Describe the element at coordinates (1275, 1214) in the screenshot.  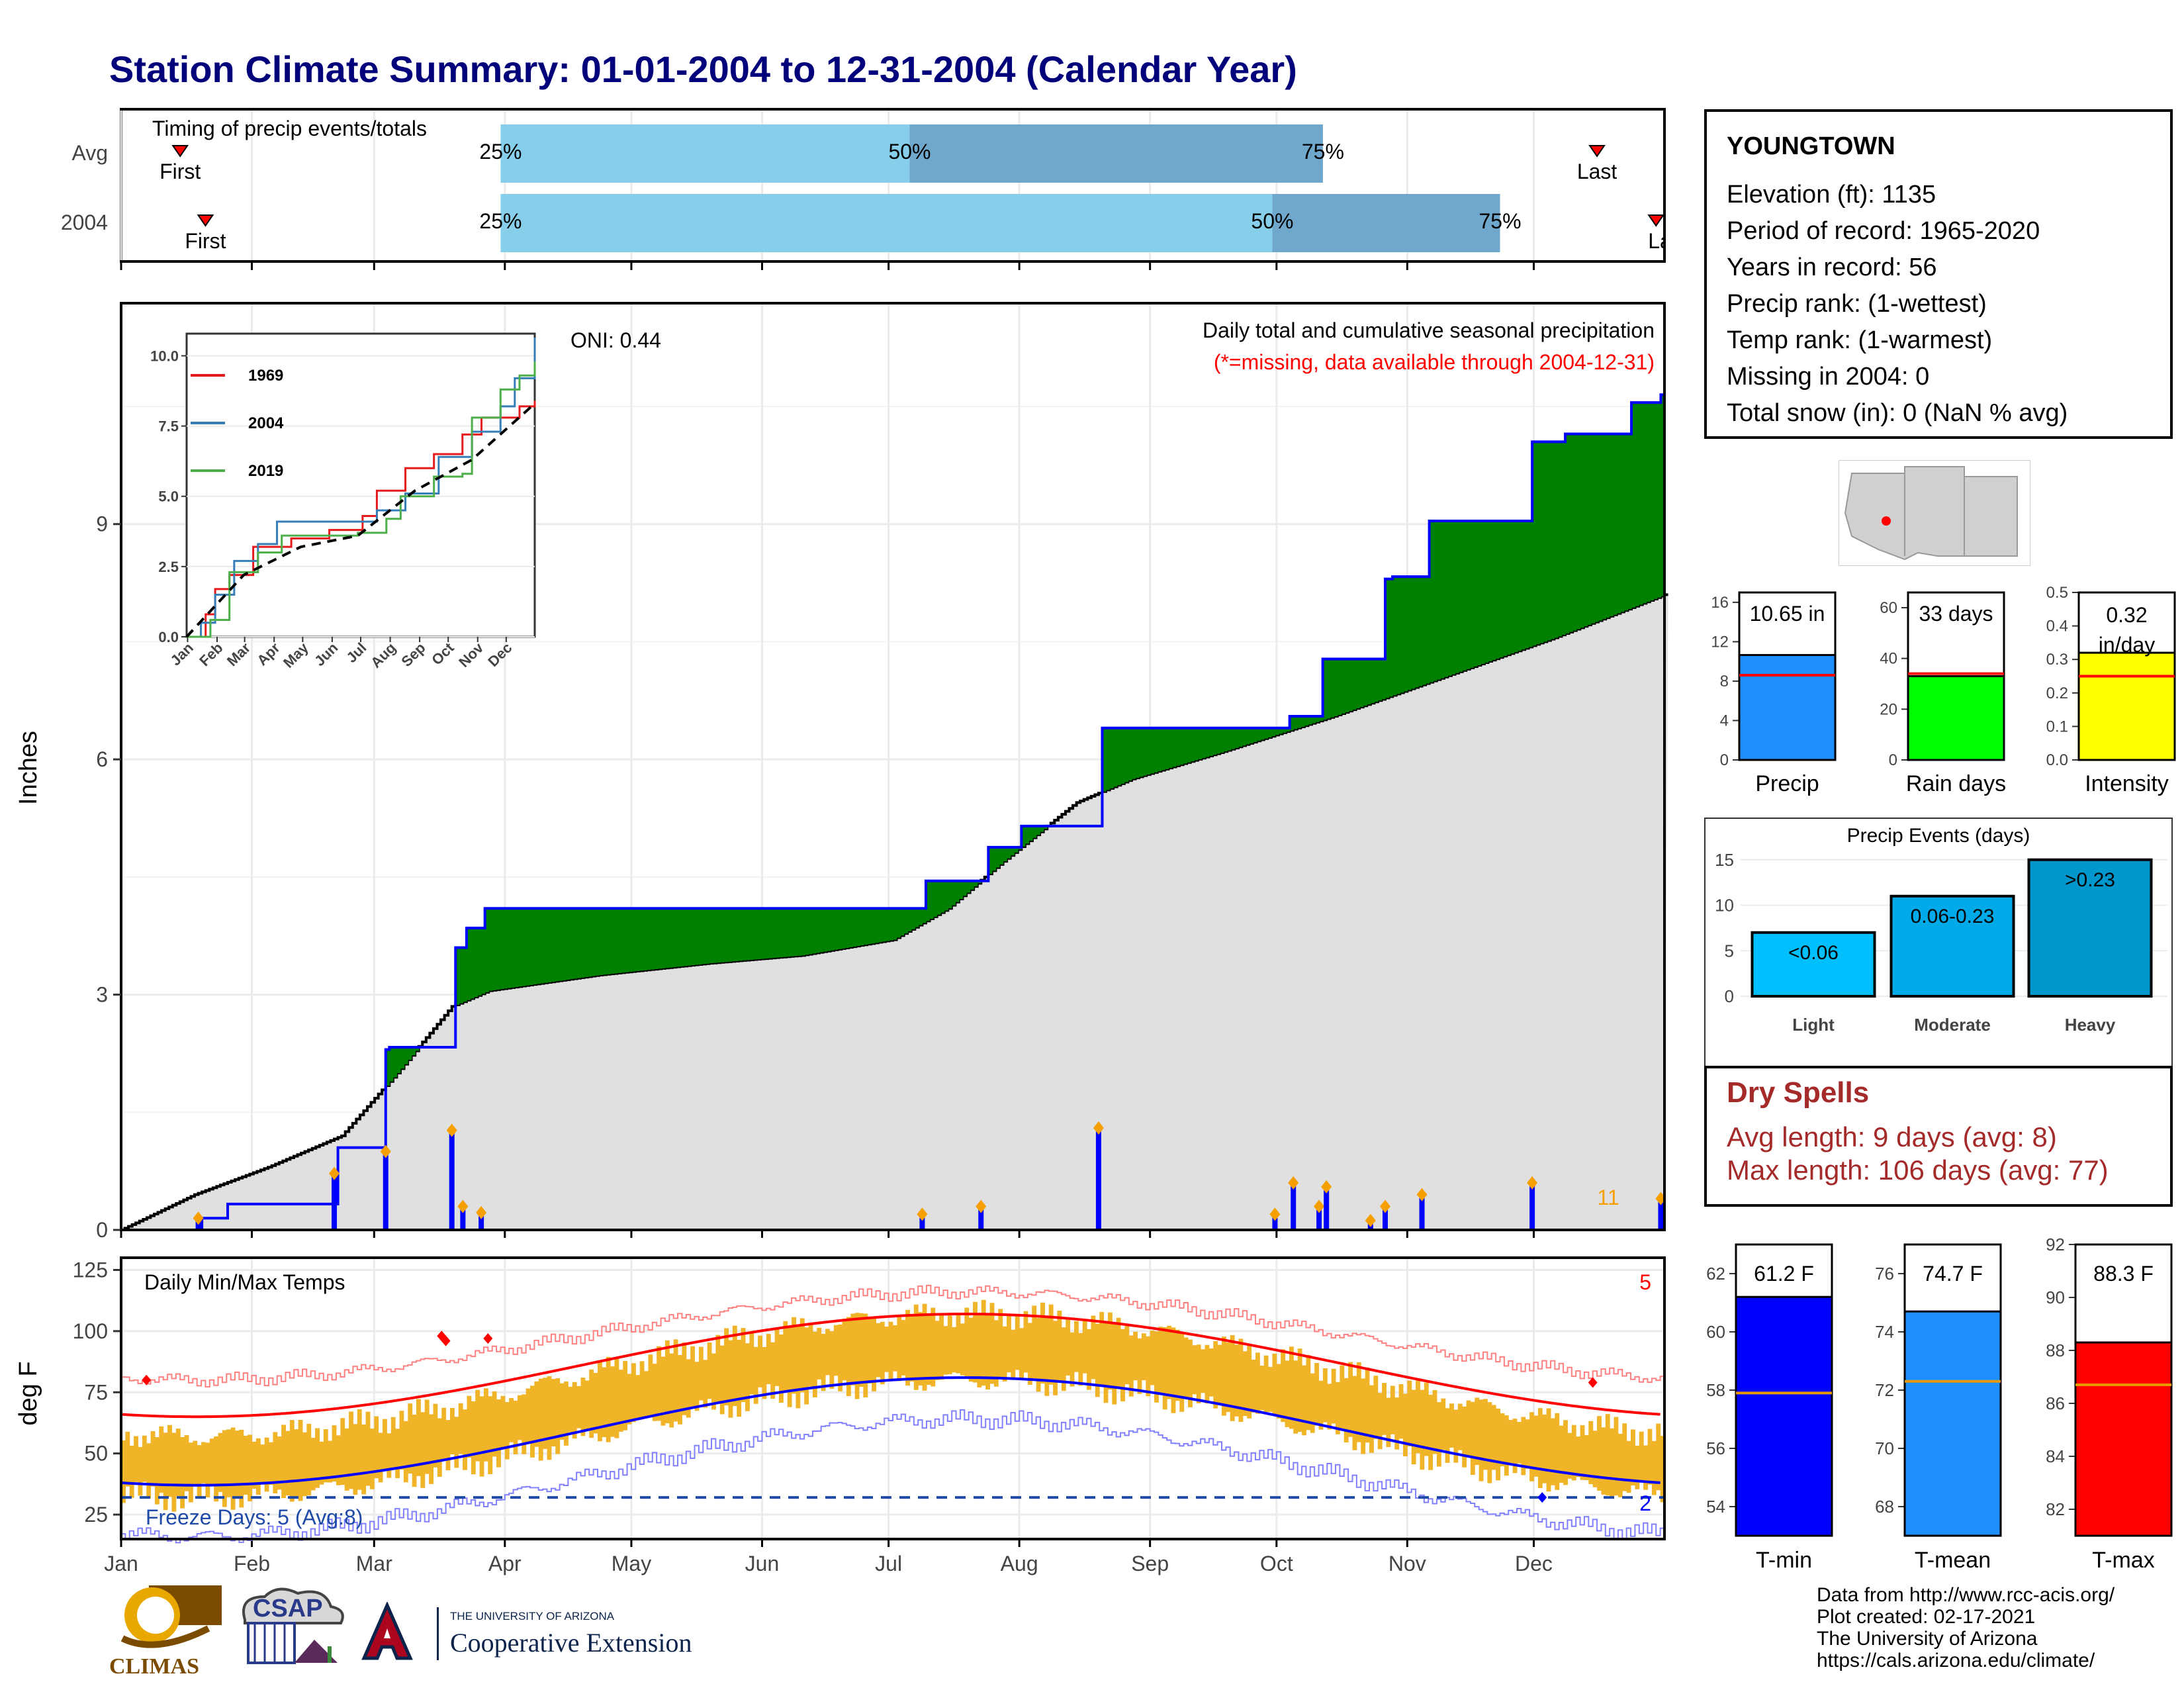
I see `precip-daily-marker` at that location.